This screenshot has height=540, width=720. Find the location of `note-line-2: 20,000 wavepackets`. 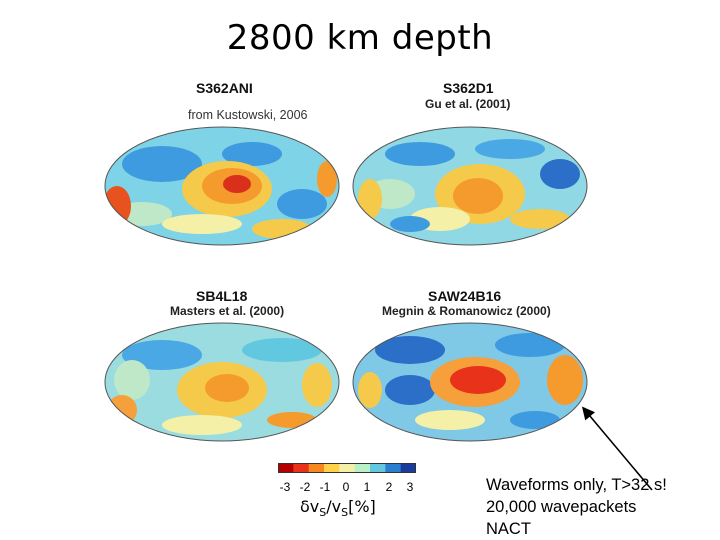

note-line-2: 20,000 wavepackets is located at coordinates (561, 507).